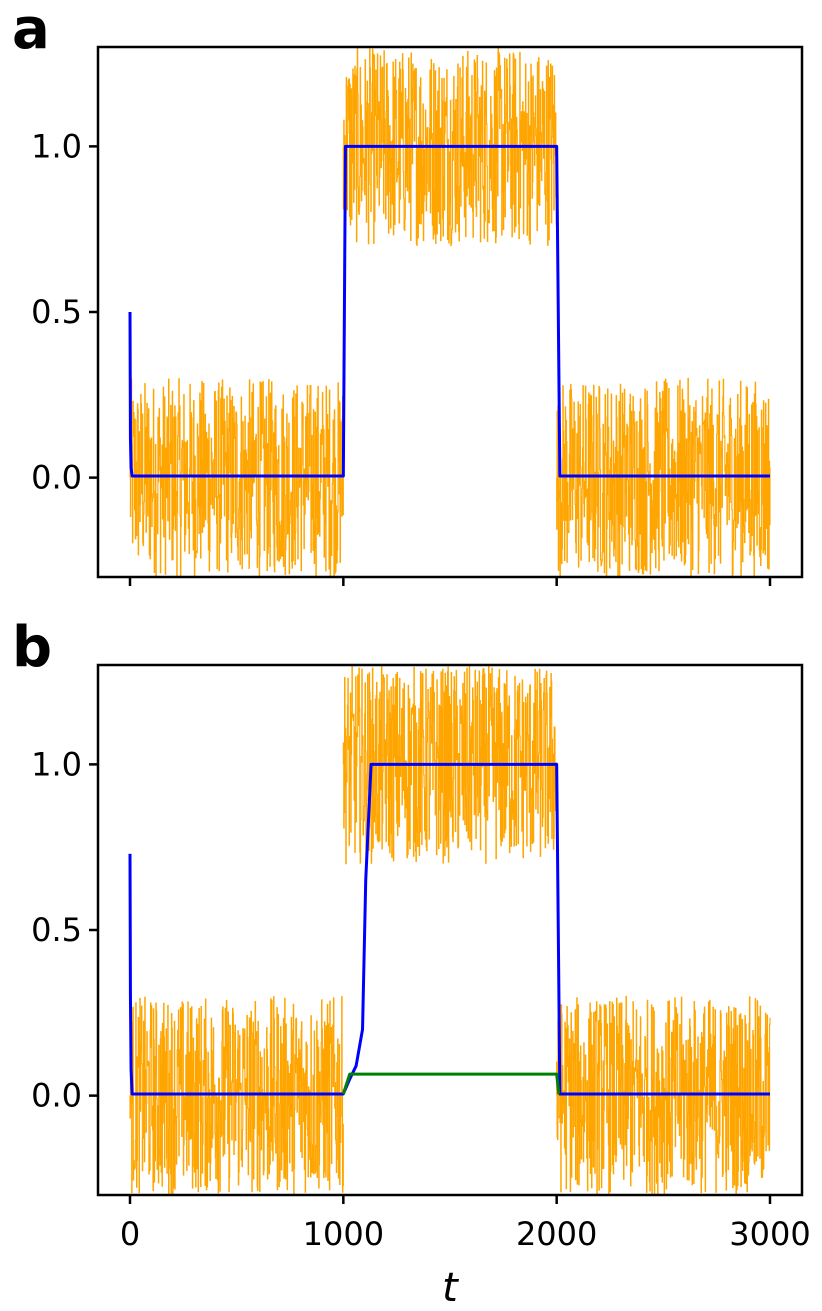 The image size is (822, 1311). Describe the element at coordinates (556, 1234) in the screenshot. I see `x-tick-label: 2000` at that location.